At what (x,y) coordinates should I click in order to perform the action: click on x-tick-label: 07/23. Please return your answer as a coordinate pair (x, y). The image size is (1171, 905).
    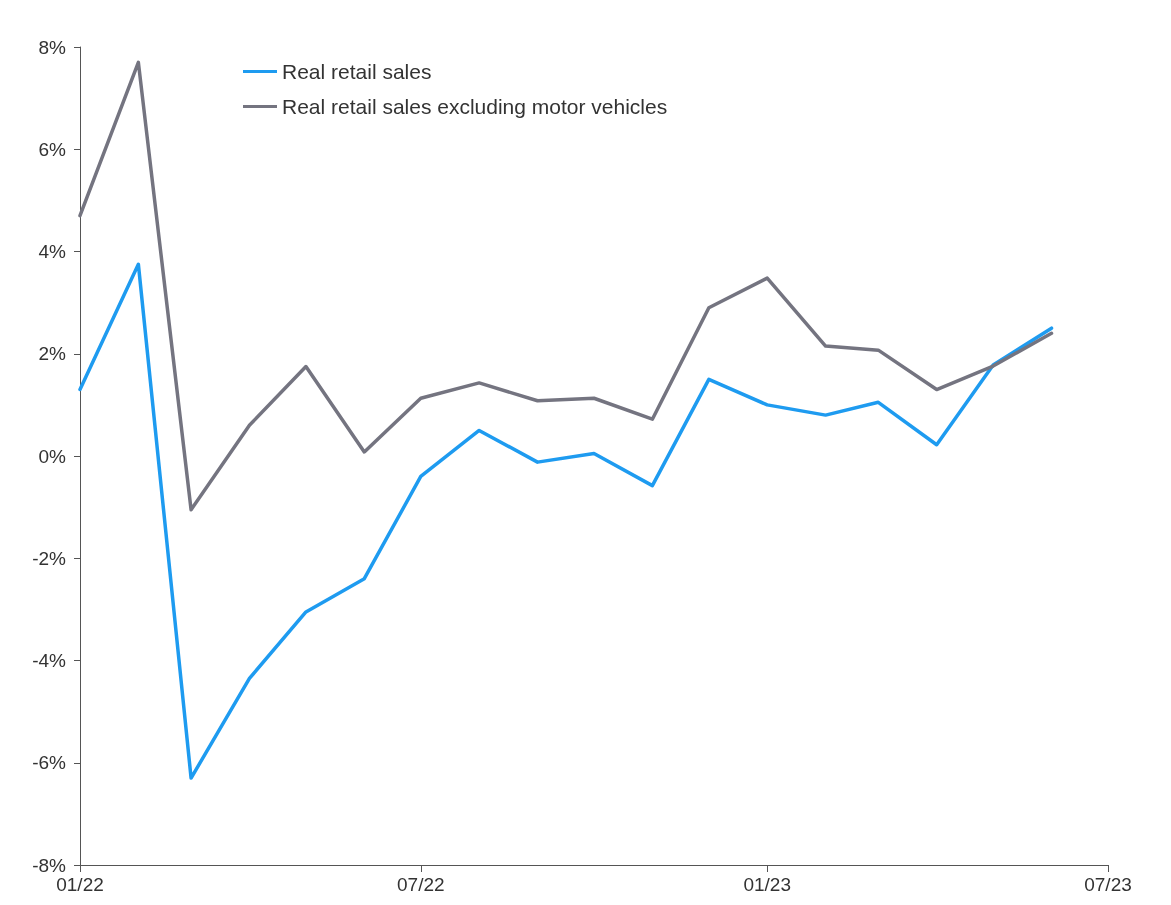
    Looking at the image, I should click on (1108, 884).